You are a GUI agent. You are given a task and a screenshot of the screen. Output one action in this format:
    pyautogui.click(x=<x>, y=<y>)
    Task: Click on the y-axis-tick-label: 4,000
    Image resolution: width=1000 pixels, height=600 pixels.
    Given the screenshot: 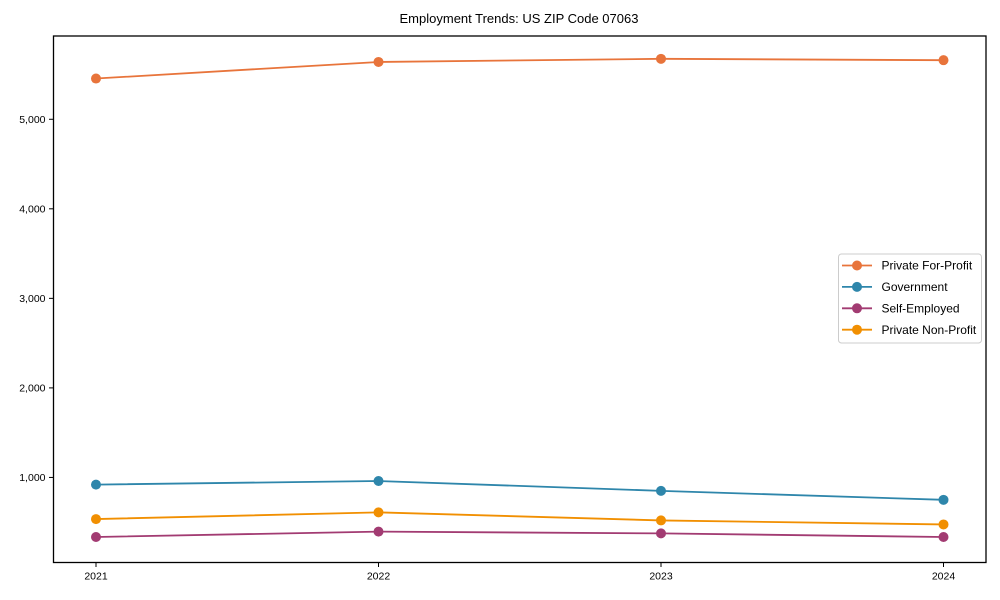 What is the action you would take?
    pyautogui.click(x=32, y=210)
    